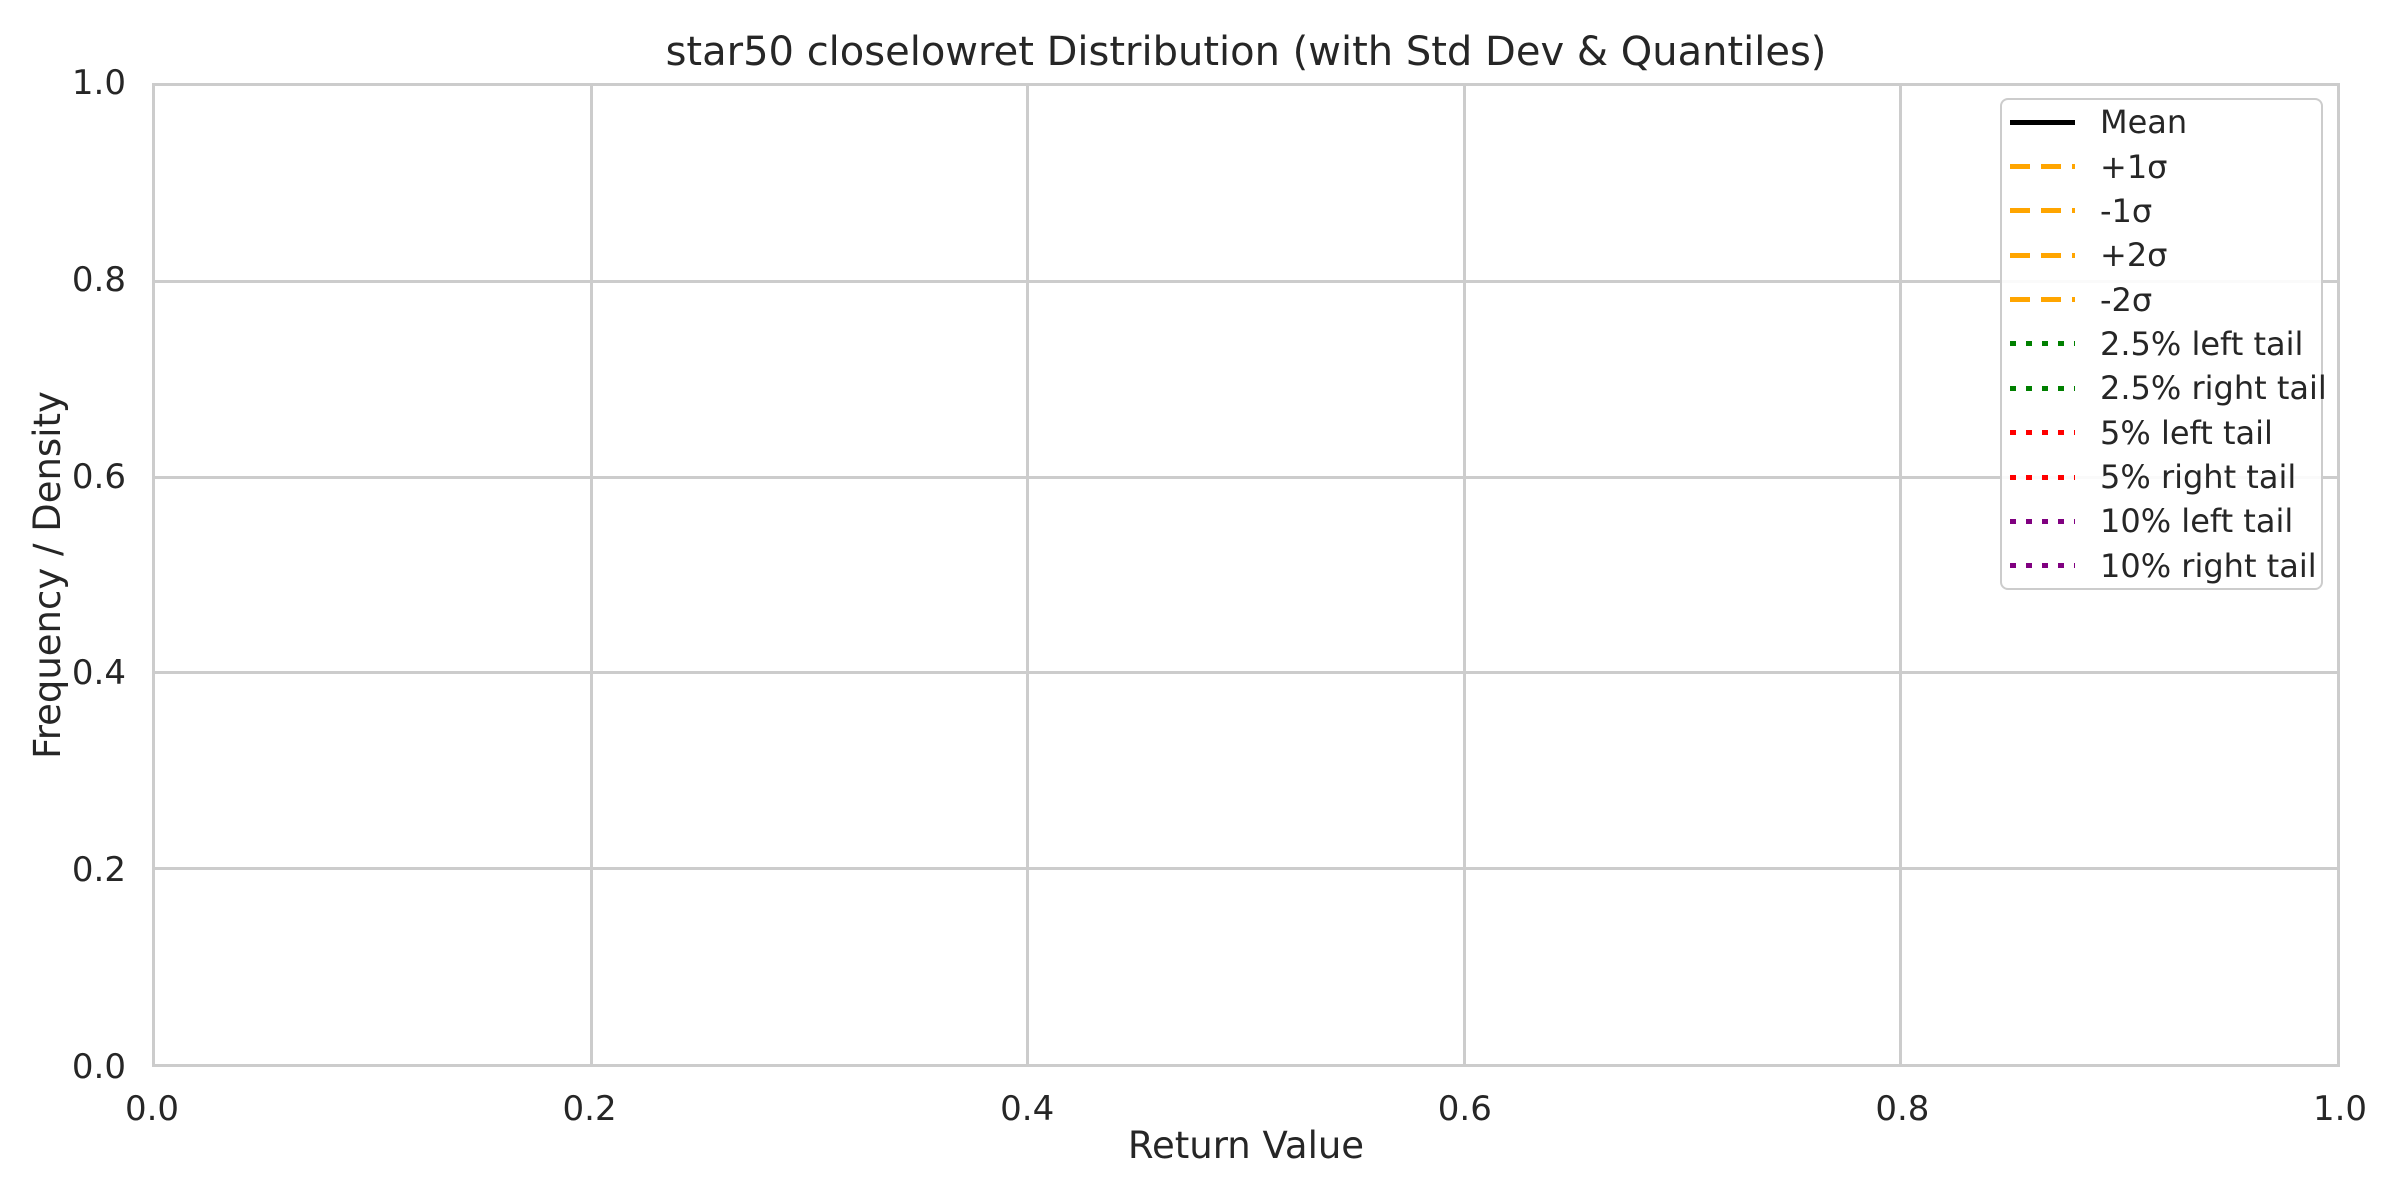 Image resolution: width=2400 pixels, height=1200 pixels. I want to click on legend-item-label: +2σ, so click(2134, 255).